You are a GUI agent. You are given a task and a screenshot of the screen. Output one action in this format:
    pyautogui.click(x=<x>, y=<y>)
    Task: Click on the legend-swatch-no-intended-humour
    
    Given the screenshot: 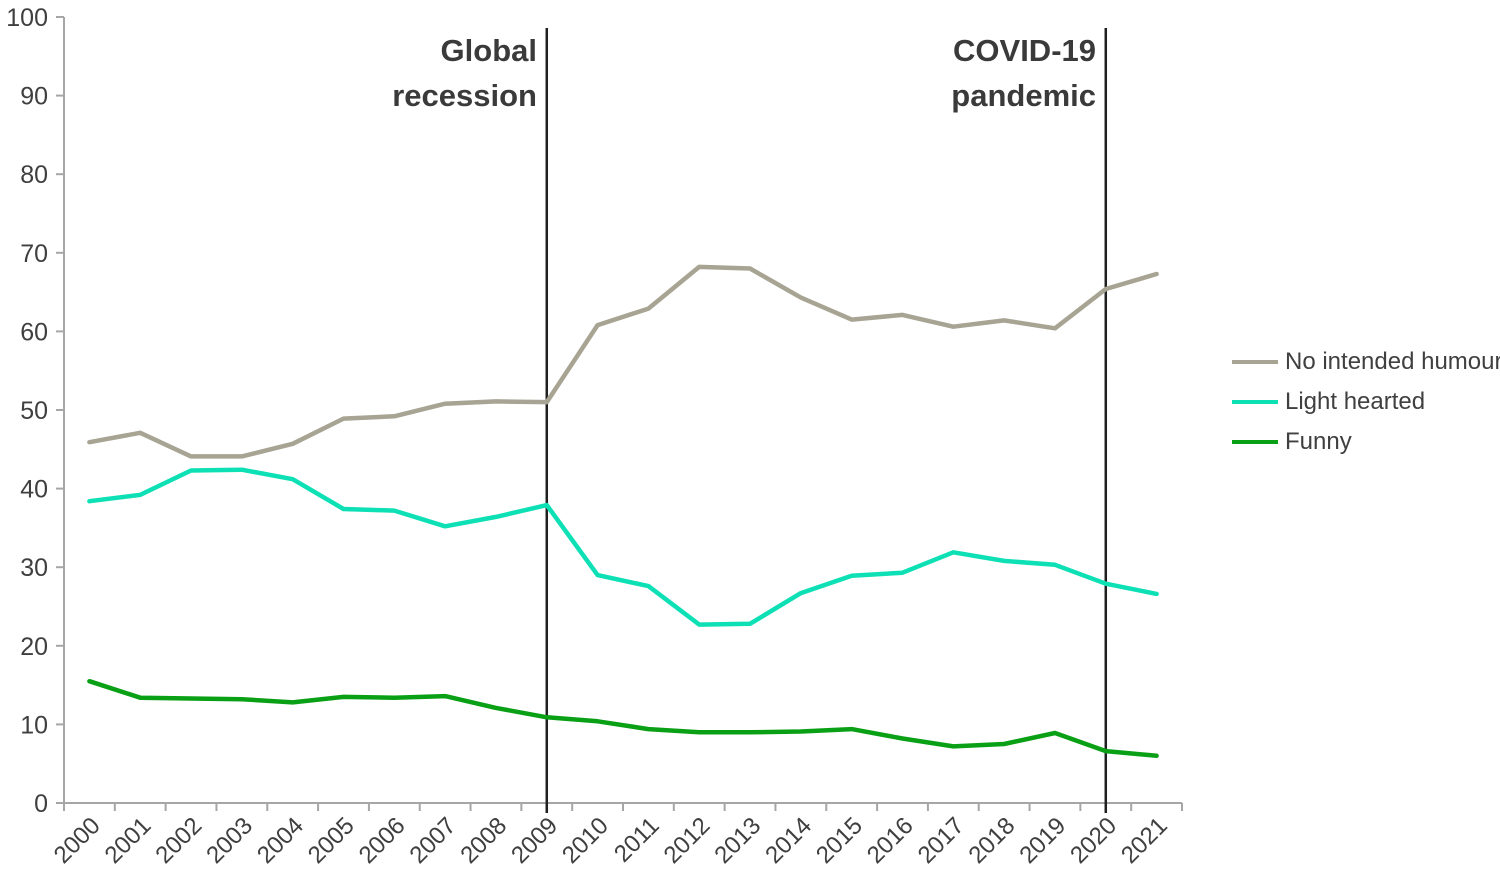 What is the action you would take?
    pyautogui.click(x=1255, y=362)
    